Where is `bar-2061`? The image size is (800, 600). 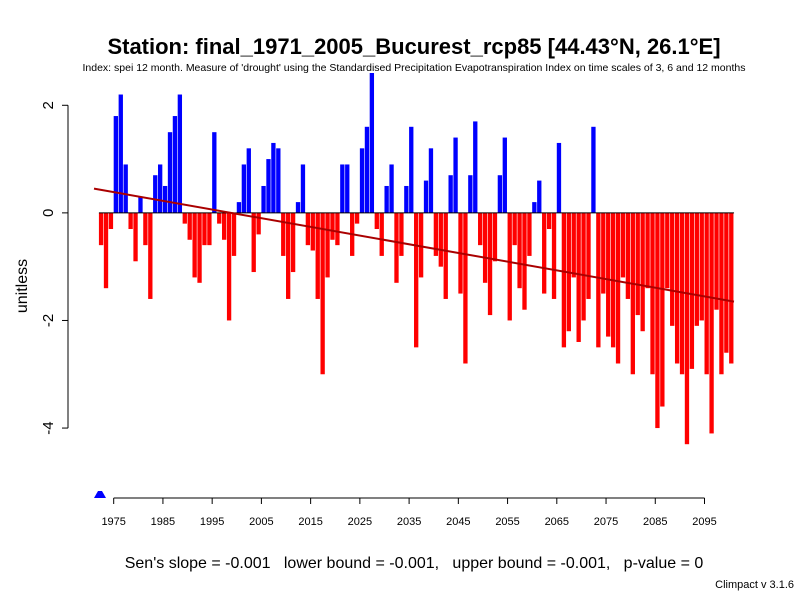 bar-2061 is located at coordinates (539, 196).